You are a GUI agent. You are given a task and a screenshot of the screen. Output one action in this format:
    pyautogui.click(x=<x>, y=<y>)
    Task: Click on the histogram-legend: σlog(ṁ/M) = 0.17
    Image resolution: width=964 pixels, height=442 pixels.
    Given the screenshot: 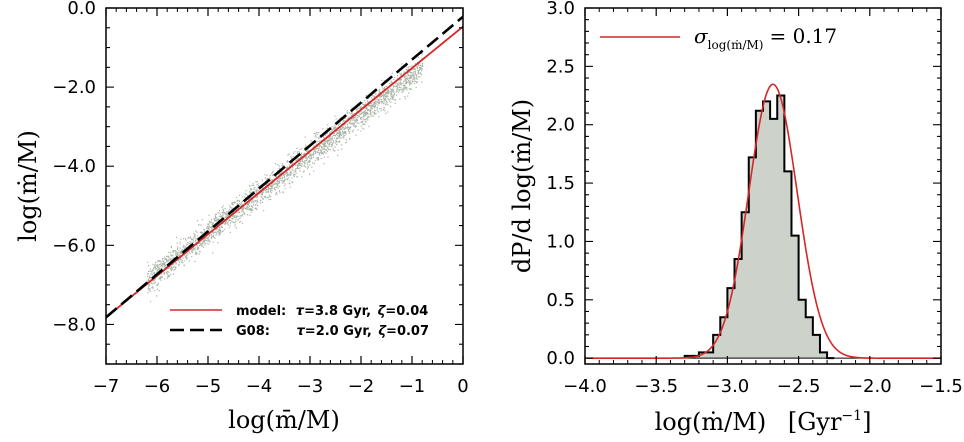 What is the action you would take?
    pyautogui.click(x=718, y=38)
    